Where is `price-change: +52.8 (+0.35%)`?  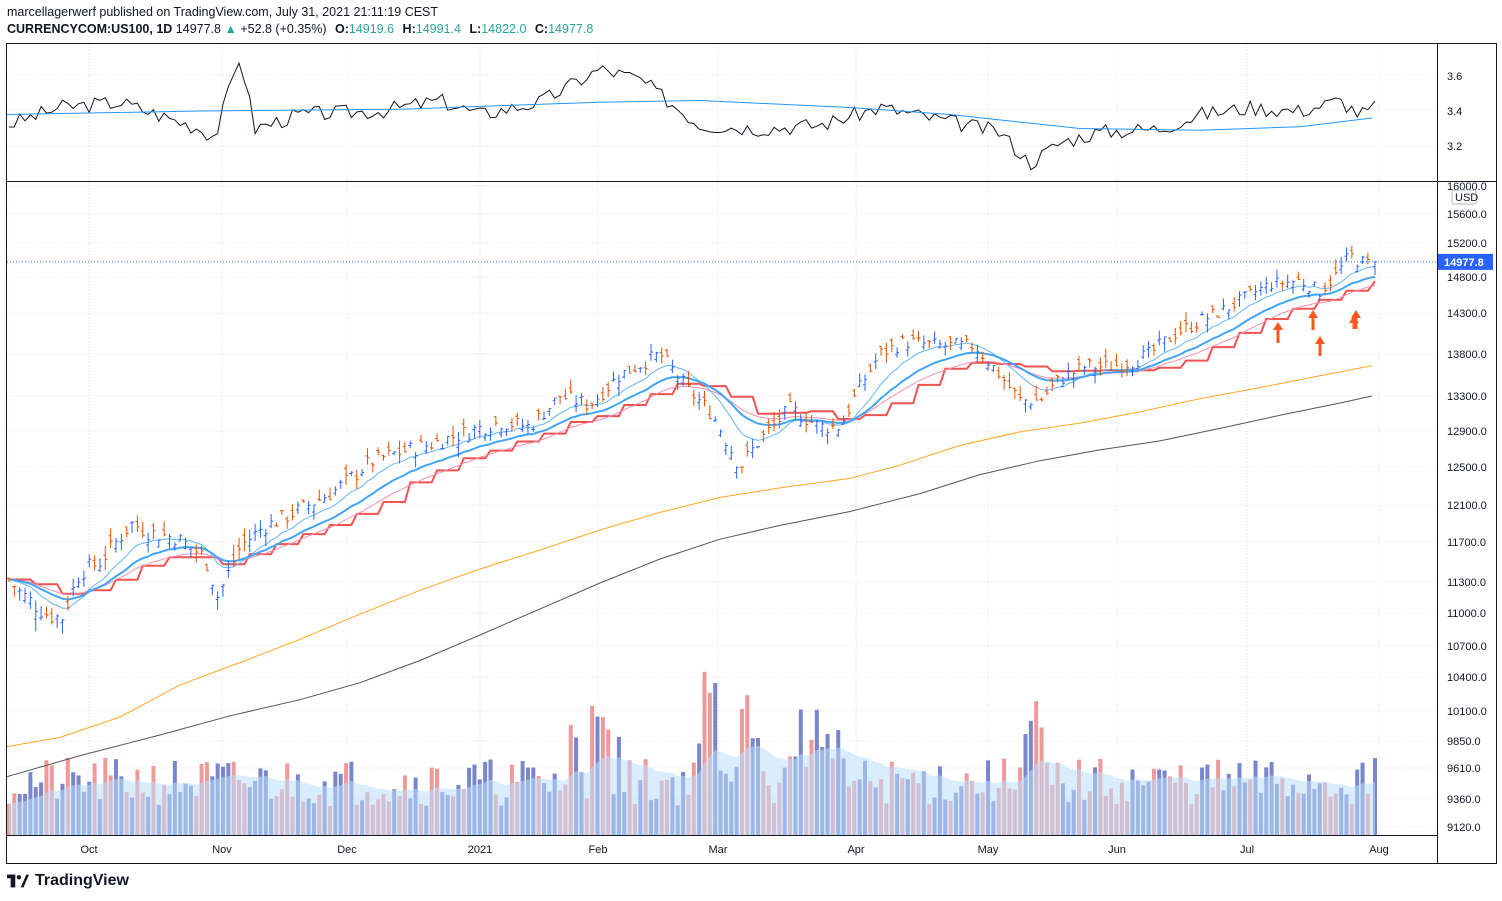 price-change: +52.8 (+0.35%) is located at coordinates (283, 29).